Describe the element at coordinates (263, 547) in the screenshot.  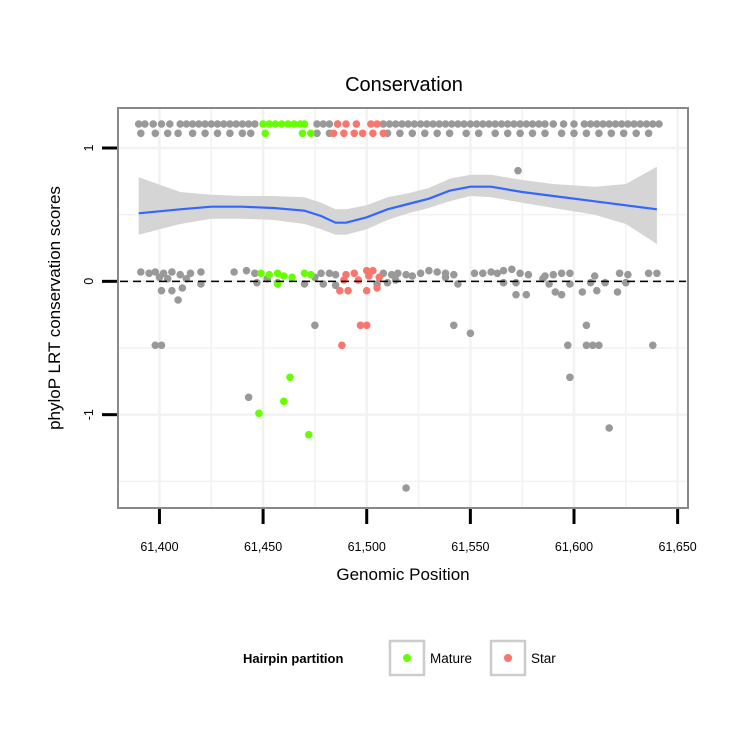
I see `x-tick-label: 61,450` at that location.